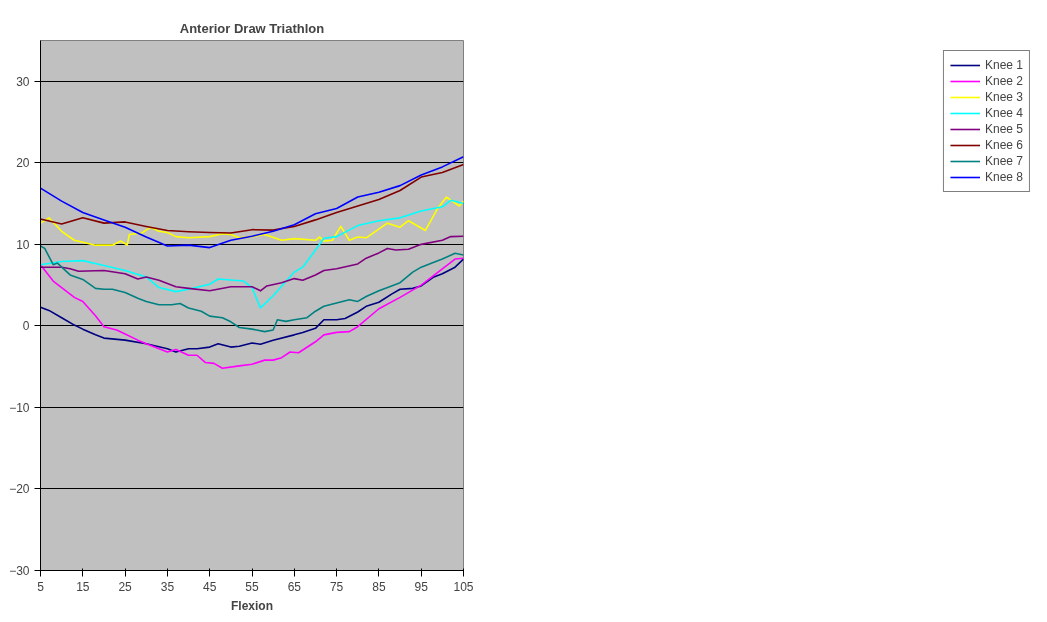 This screenshot has width=1047, height=622. I want to click on x-tick-label: 75, so click(336, 586).